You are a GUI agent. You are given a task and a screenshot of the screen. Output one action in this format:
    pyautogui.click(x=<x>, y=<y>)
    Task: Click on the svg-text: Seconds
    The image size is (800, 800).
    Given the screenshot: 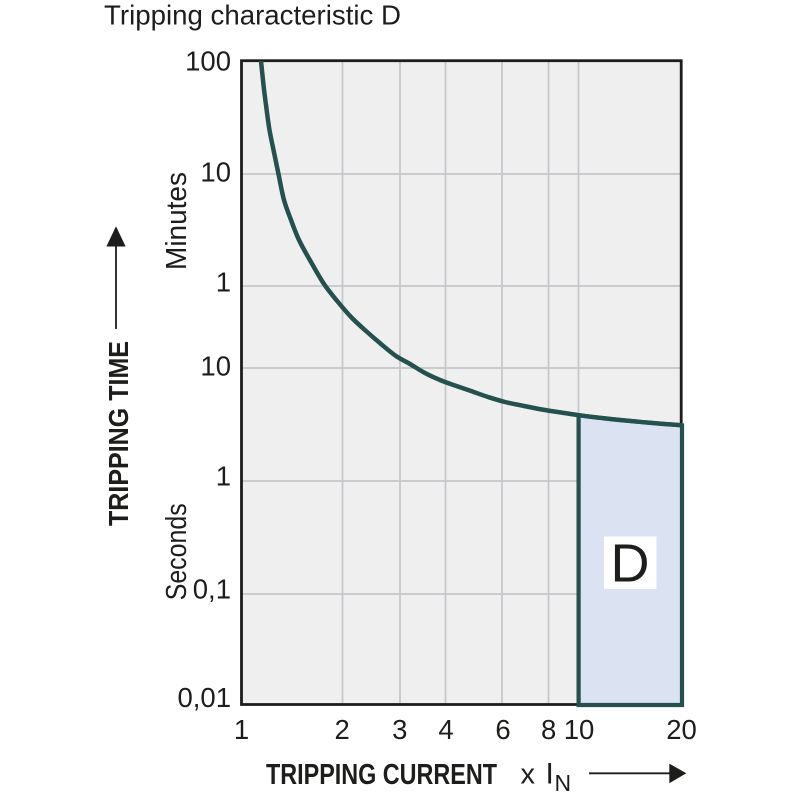 What is the action you would take?
    pyautogui.click(x=177, y=551)
    